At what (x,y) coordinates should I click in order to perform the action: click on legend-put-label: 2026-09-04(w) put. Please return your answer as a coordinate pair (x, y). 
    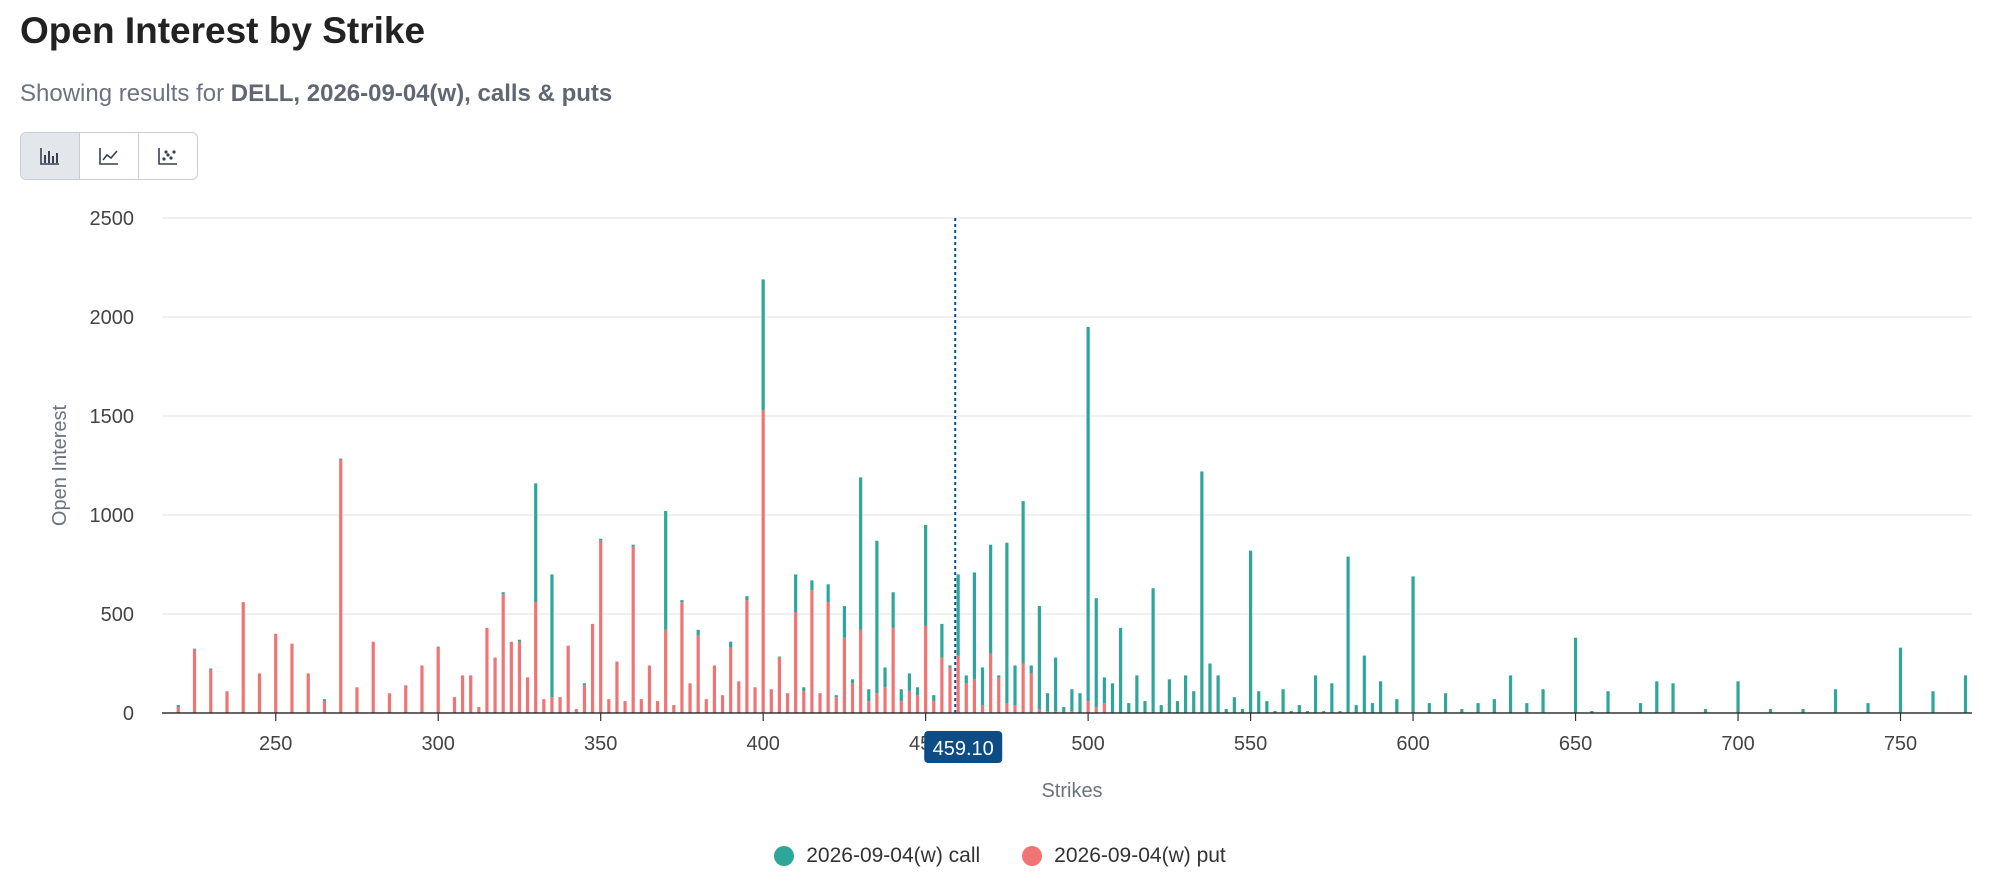
    Looking at the image, I should click on (1140, 855).